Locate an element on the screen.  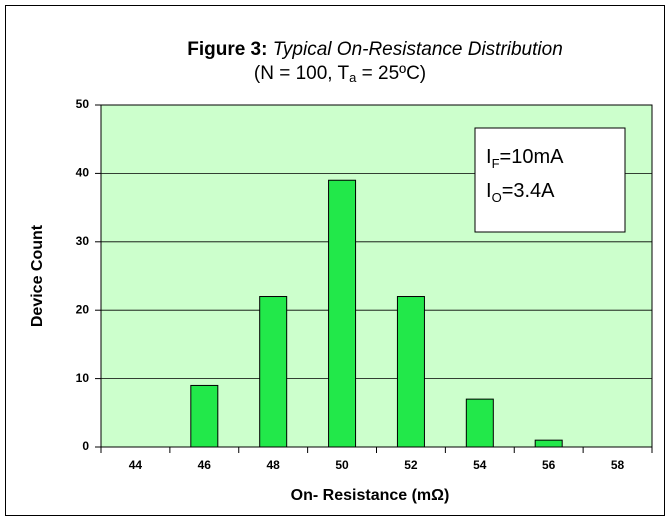
y-tick-label: 20 is located at coordinates (83, 309).